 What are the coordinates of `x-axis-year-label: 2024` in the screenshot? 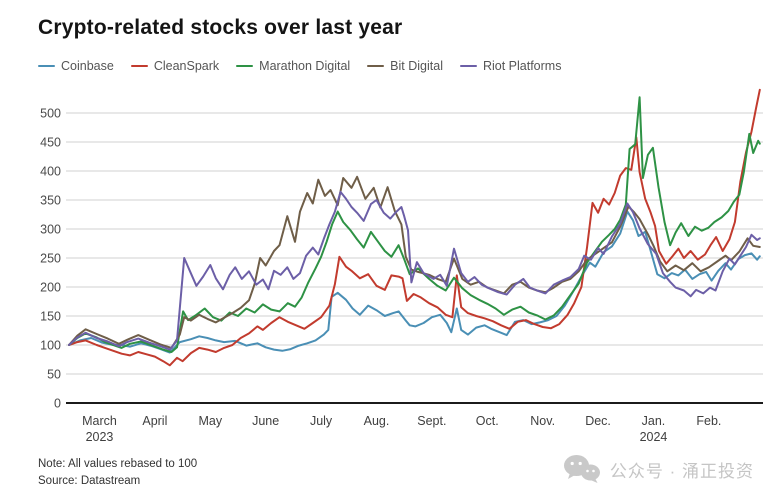 It's located at (654, 437).